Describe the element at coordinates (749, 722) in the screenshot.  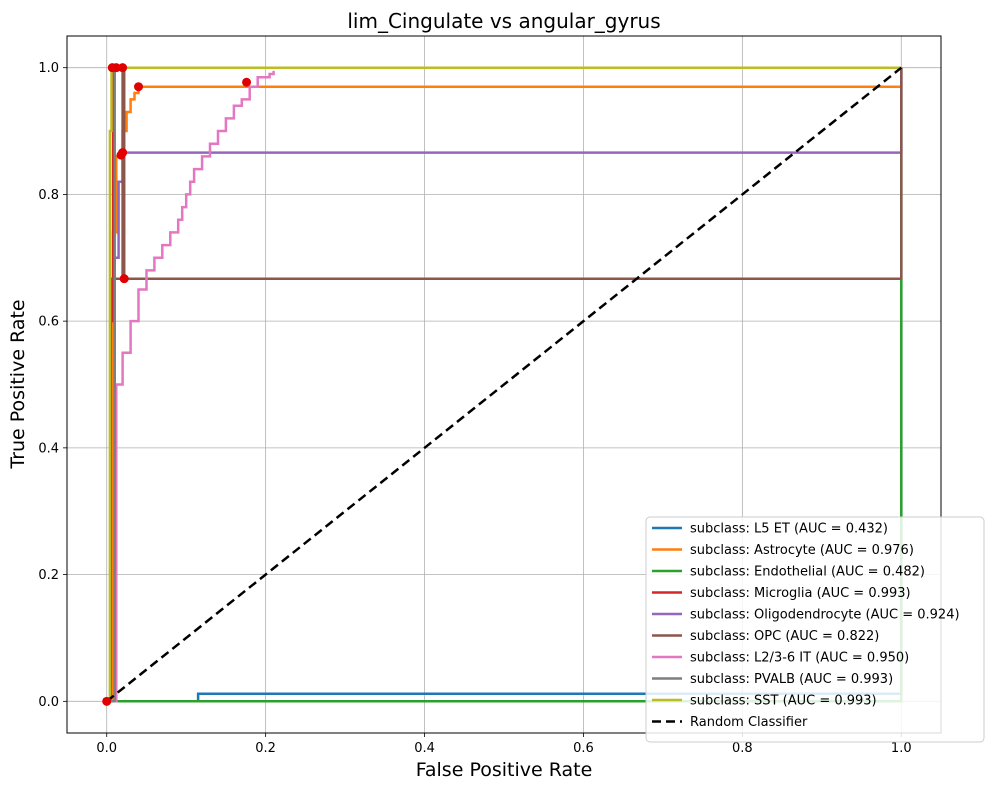
I see `legend-label-9: Random Classifier` at that location.